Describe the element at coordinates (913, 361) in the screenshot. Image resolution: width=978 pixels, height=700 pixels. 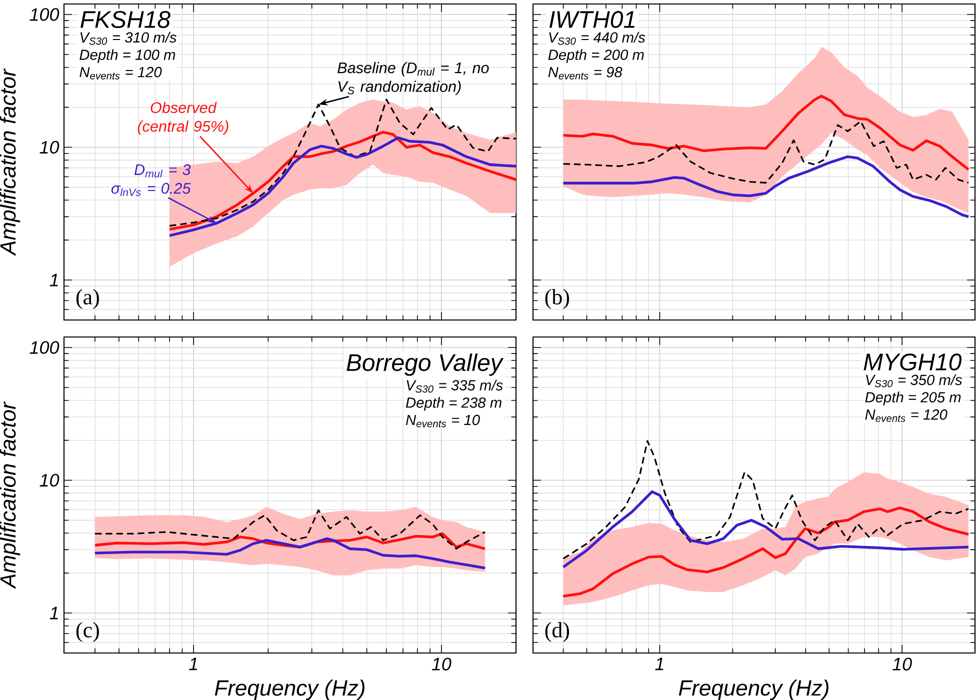
I see `text: MYGH10` at that location.